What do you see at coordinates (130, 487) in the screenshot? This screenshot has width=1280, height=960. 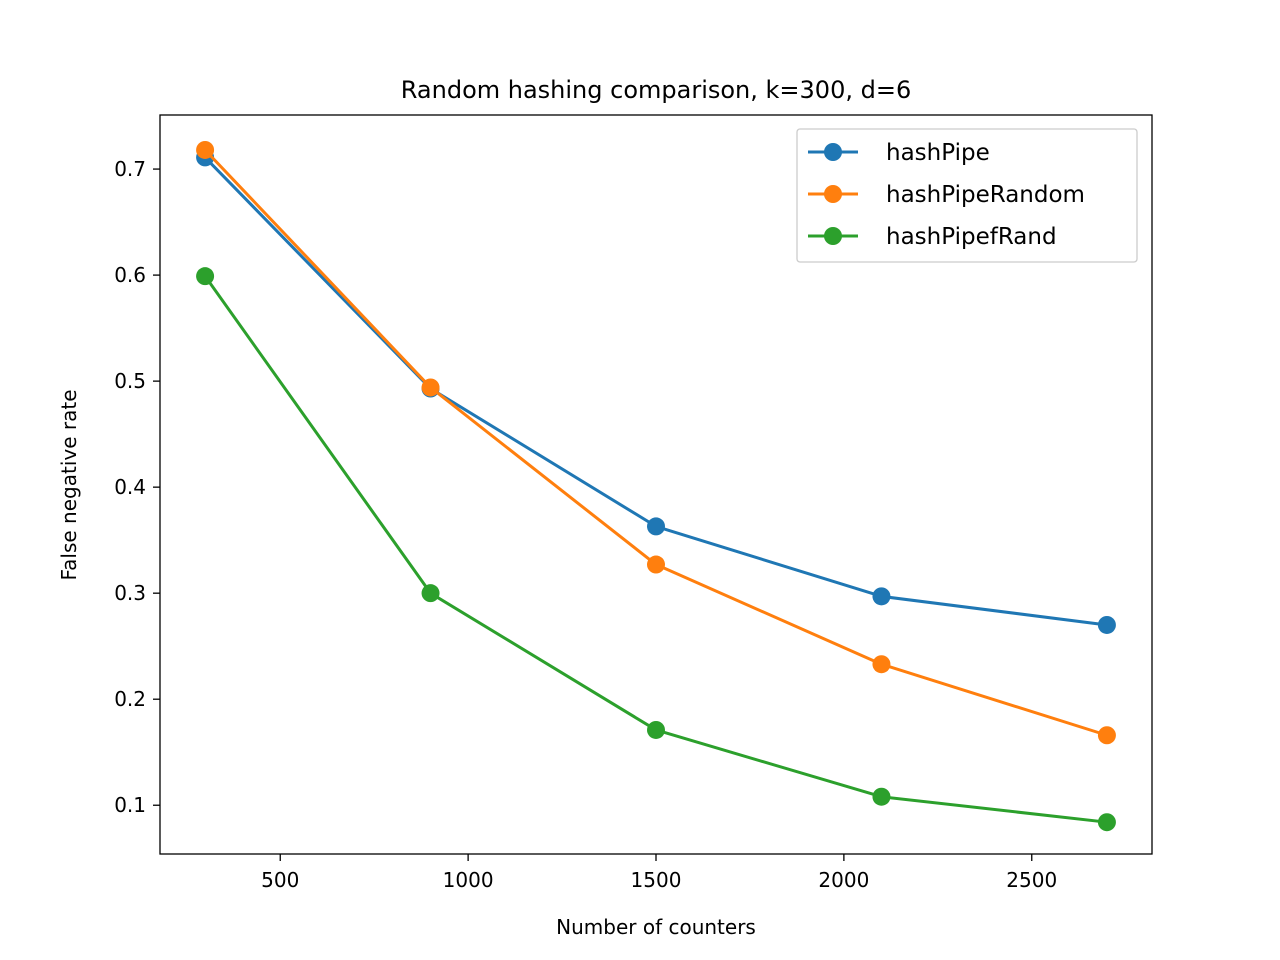 I see `y-tick-label: 0.4` at bounding box center [130, 487].